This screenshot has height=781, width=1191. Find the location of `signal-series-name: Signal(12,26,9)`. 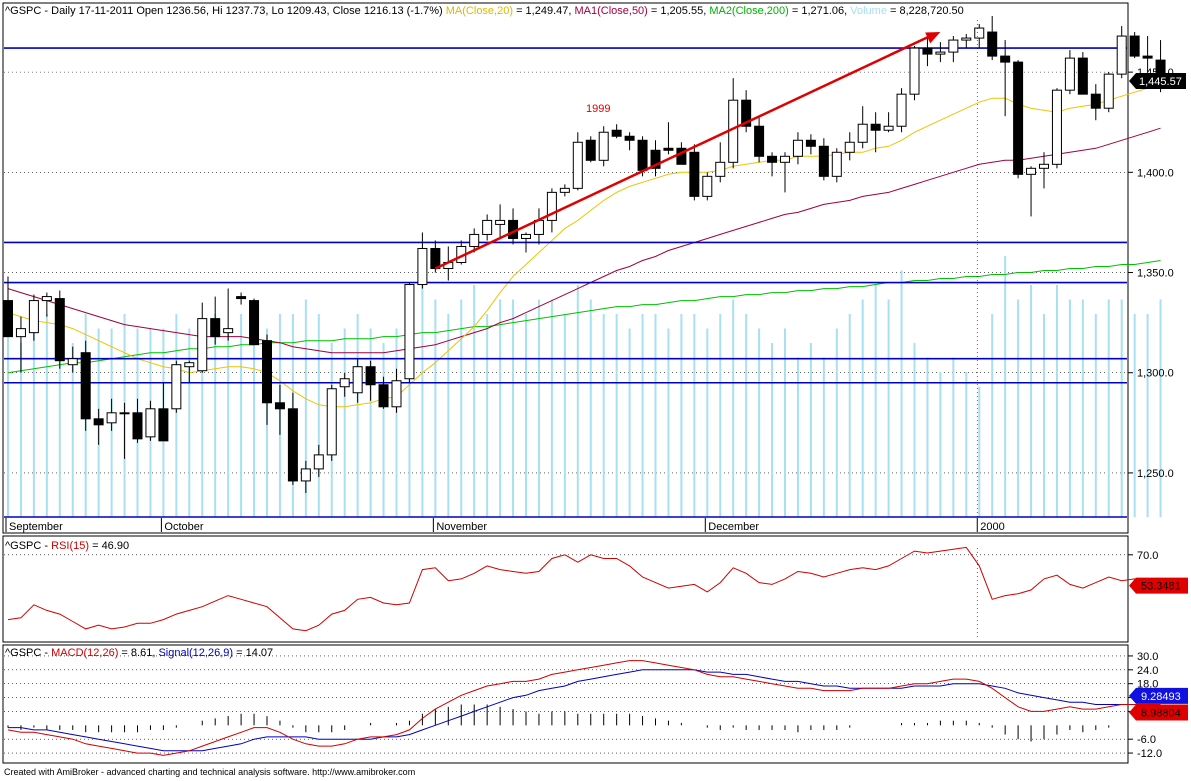

signal-series-name: Signal(12,26,9) is located at coordinates (195, 653).